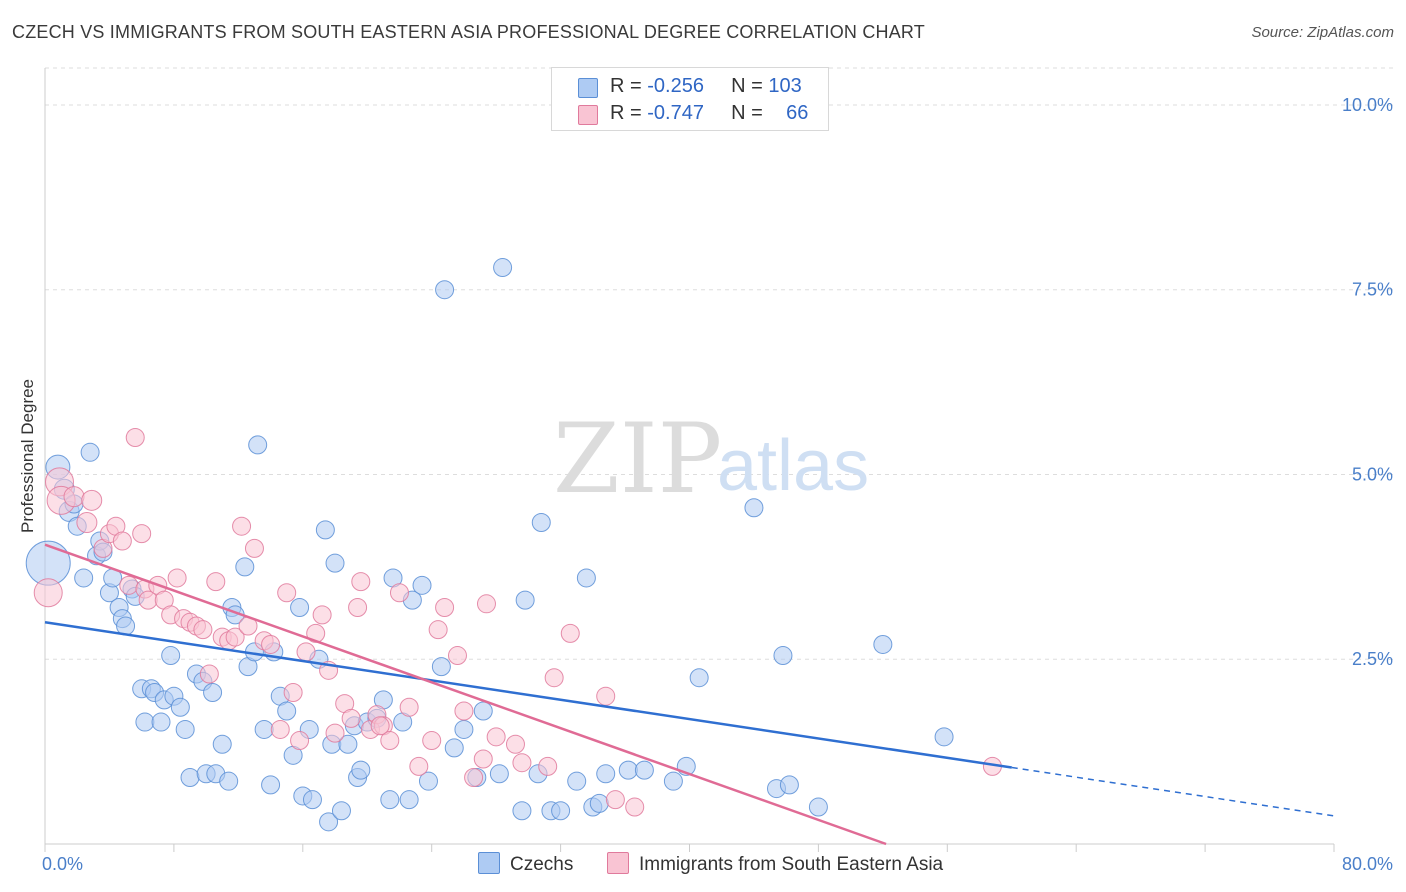 Image resolution: width=1406 pixels, height=892 pixels. Describe the element at coordinates (528, 695) in the screenshot. I see `trend-line-czechs` at that location.